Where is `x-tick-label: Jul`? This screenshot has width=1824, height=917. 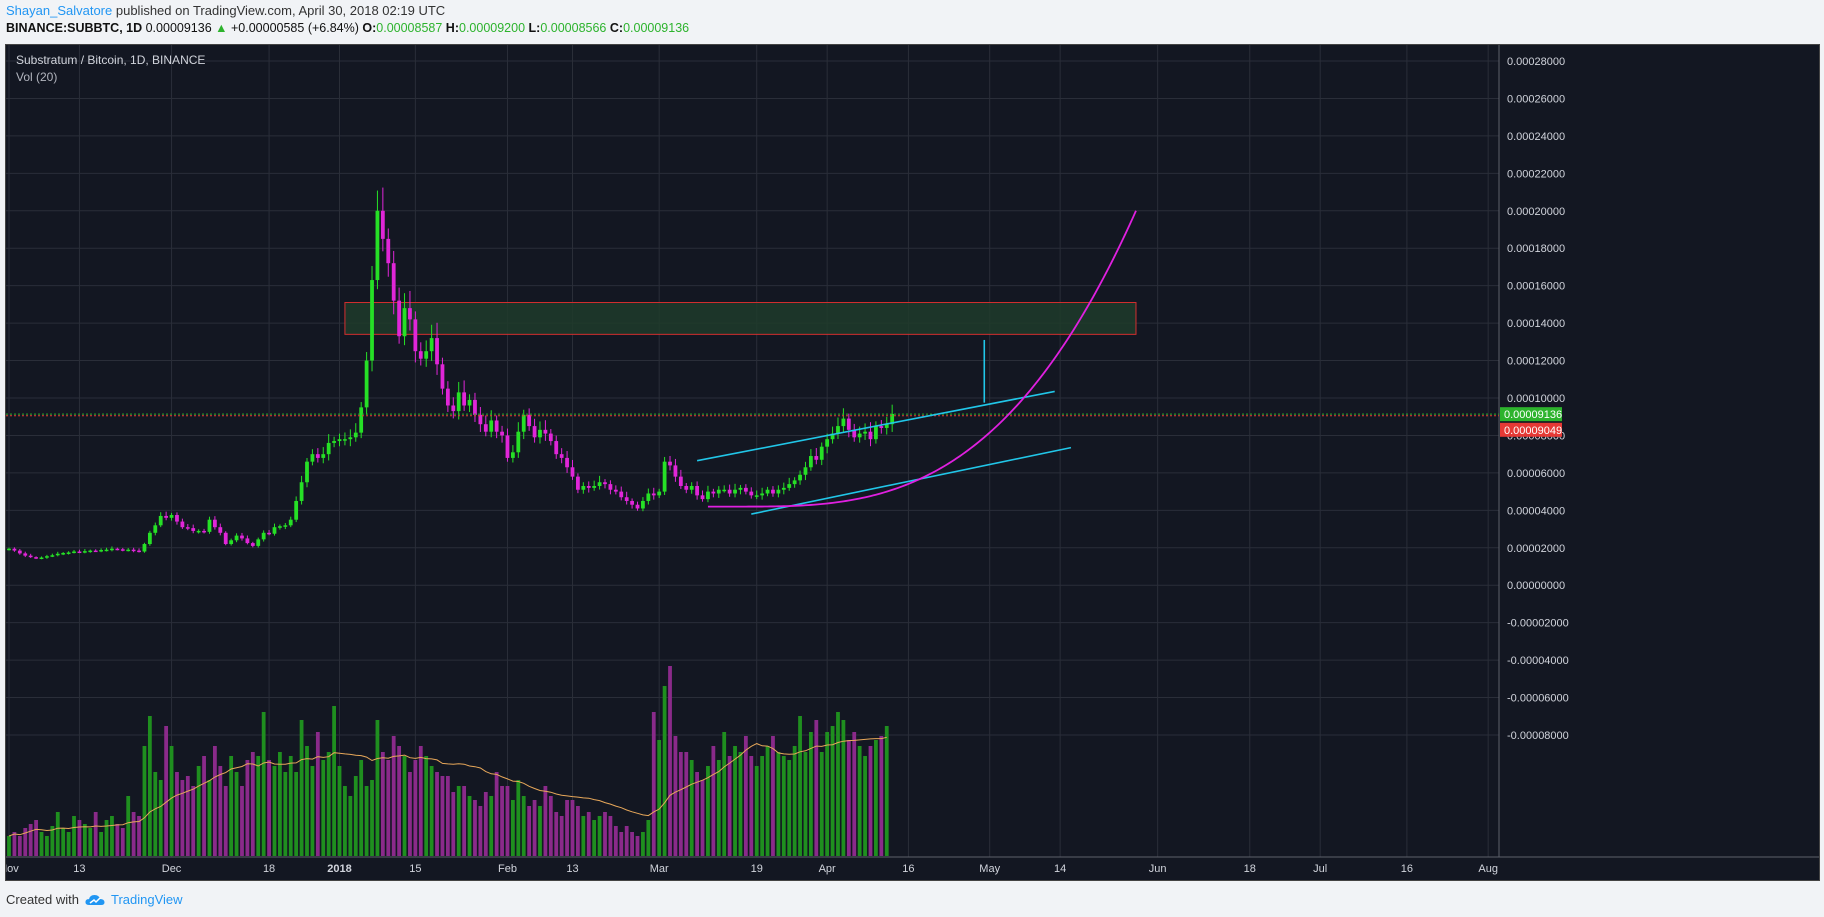 x-tick-label: Jul is located at coordinates (1320, 869).